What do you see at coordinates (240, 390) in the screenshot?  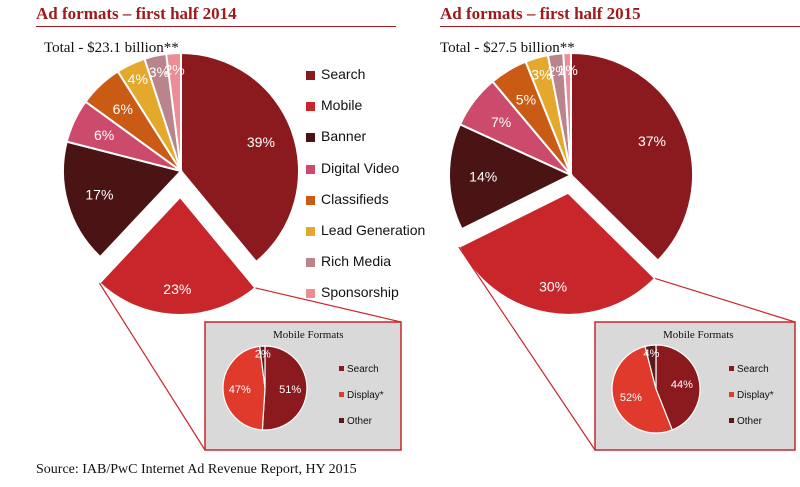 I see `inset-slice-label-display-2014: 47%` at bounding box center [240, 390].